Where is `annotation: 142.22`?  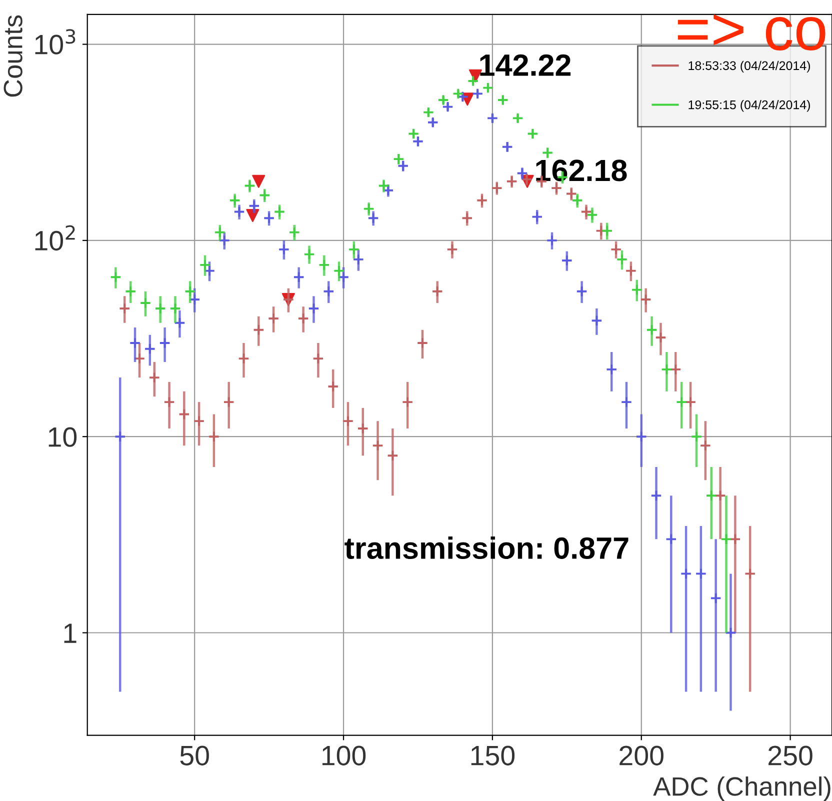 annotation: 142.22 is located at coordinates (525, 65).